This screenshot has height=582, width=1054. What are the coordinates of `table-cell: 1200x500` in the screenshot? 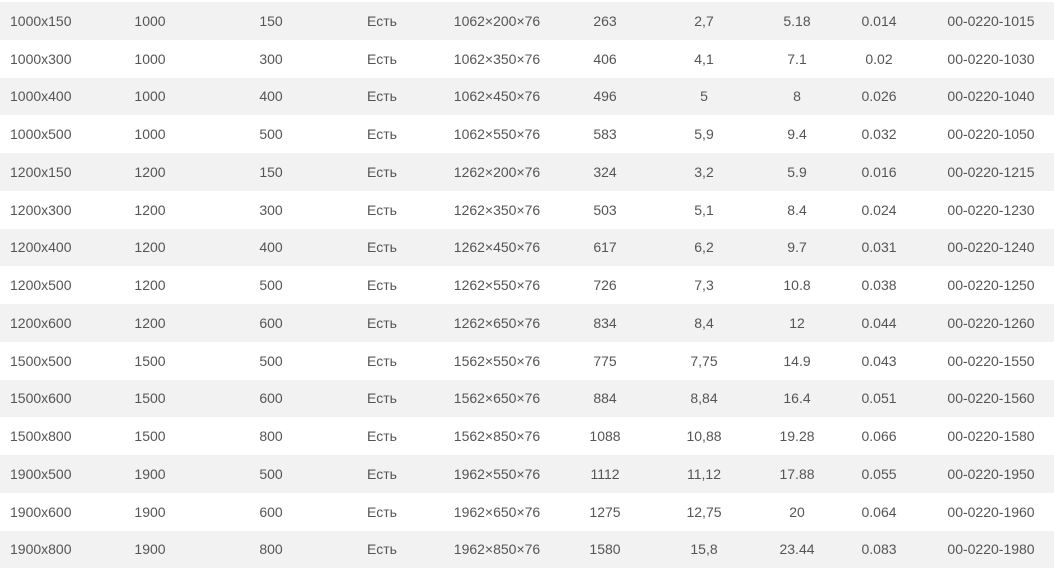 It's located at (41, 285).